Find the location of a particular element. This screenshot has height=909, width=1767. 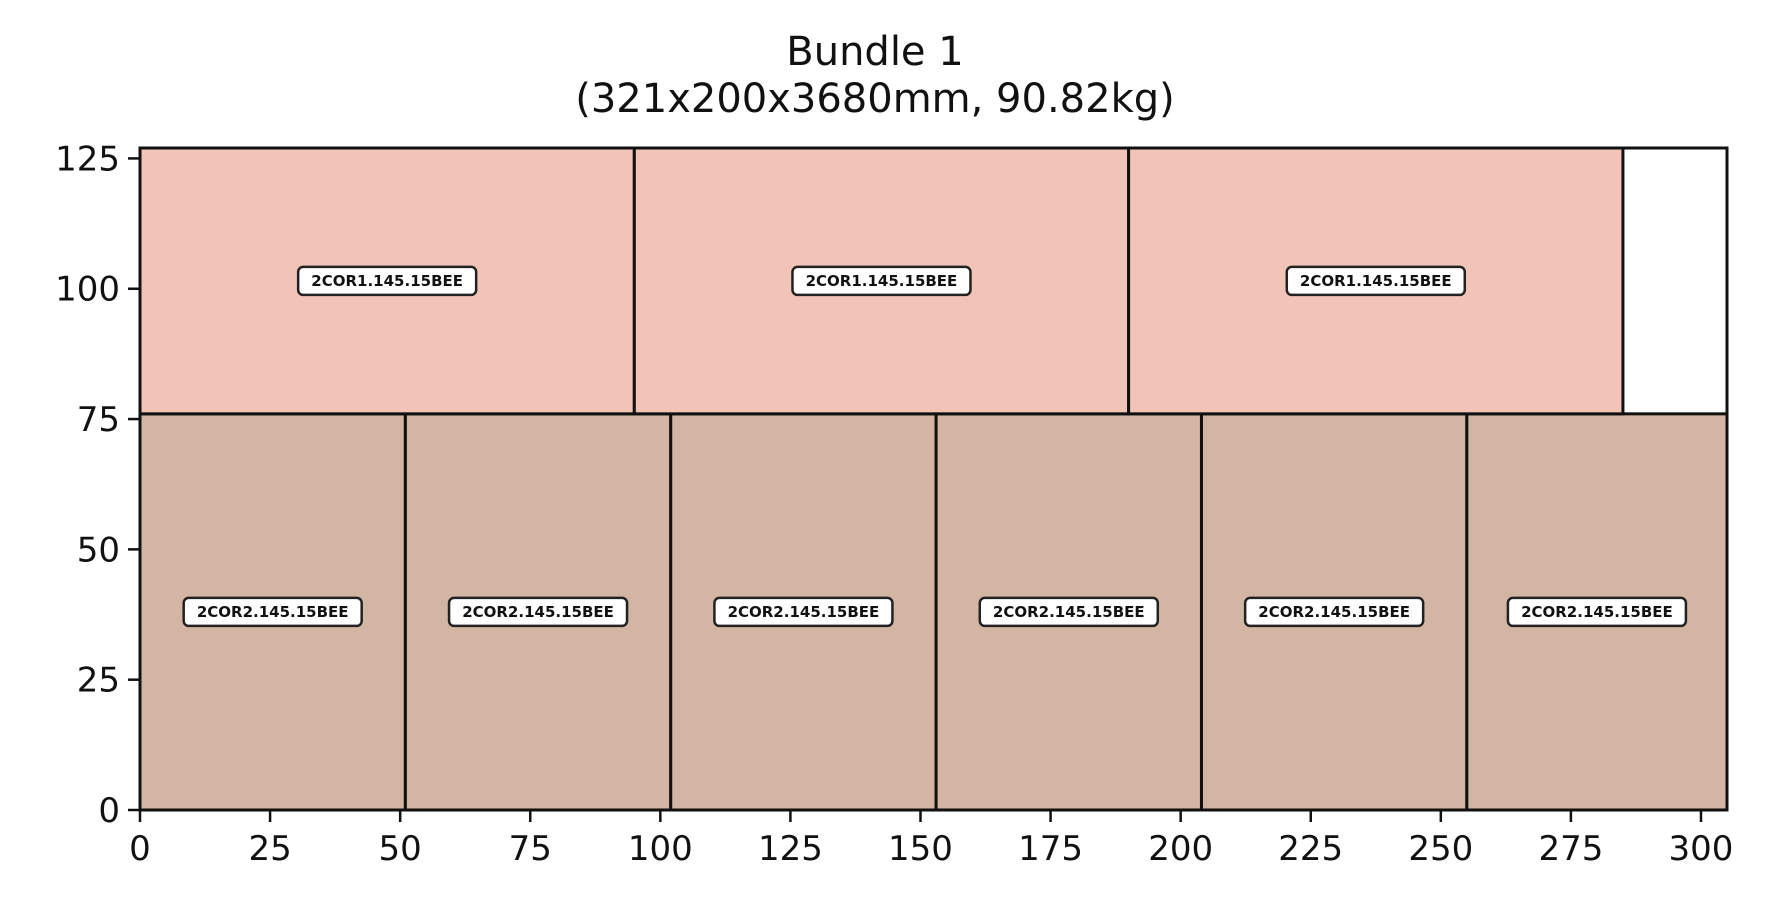

chart-title-line-1: Bundle 1 is located at coordinates (874, 52).